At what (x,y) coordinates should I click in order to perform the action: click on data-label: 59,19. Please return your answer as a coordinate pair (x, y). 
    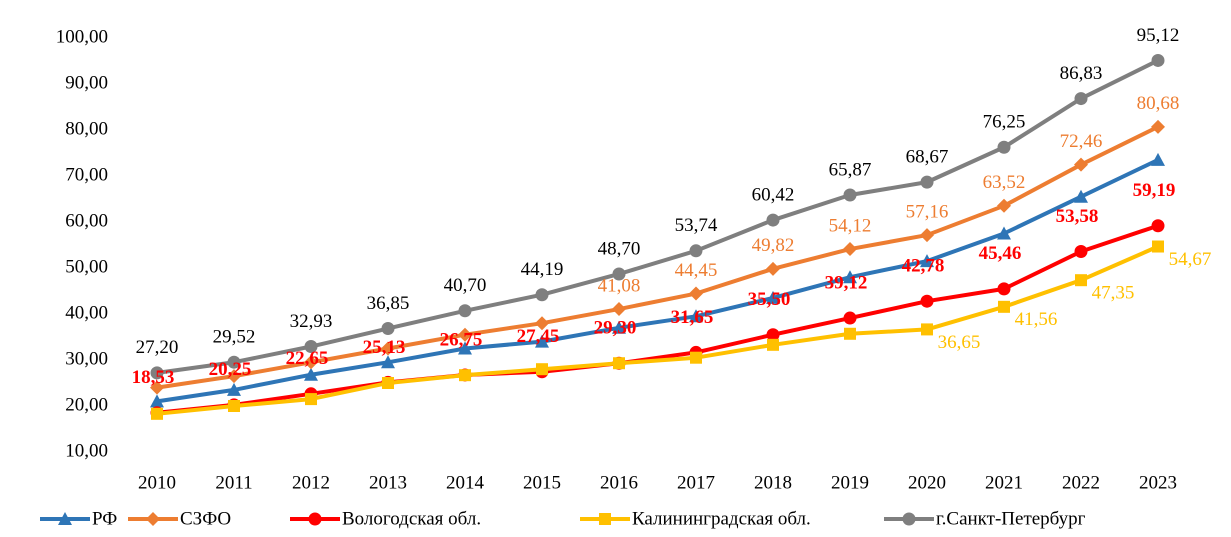
    Looking at the image, I should click on (1154, 190).